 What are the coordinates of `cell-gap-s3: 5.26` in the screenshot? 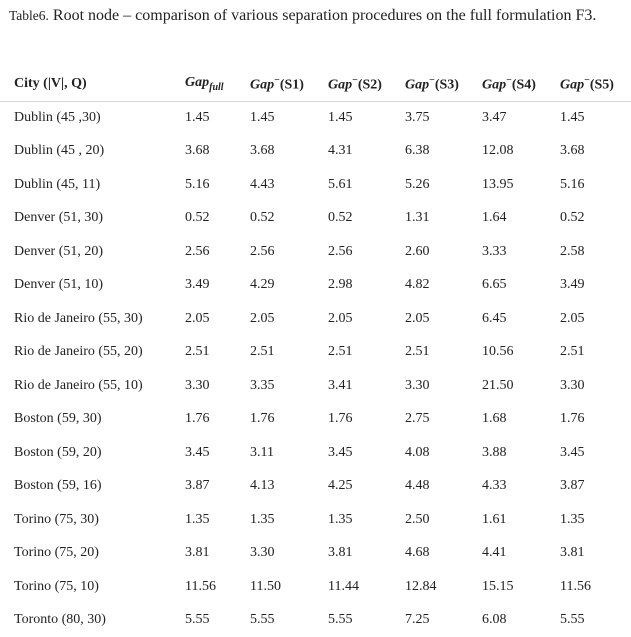 It's located at (417, 184).